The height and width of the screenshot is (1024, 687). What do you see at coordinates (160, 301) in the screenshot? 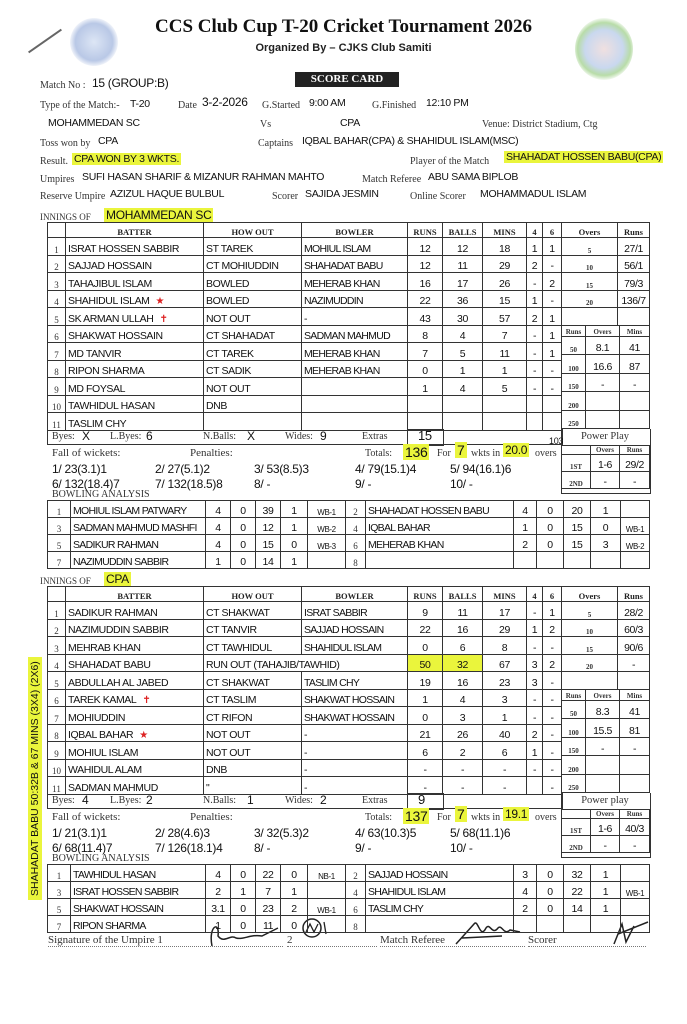
I see `captain-mark-icon: ★` at bounding box center [160, 301].